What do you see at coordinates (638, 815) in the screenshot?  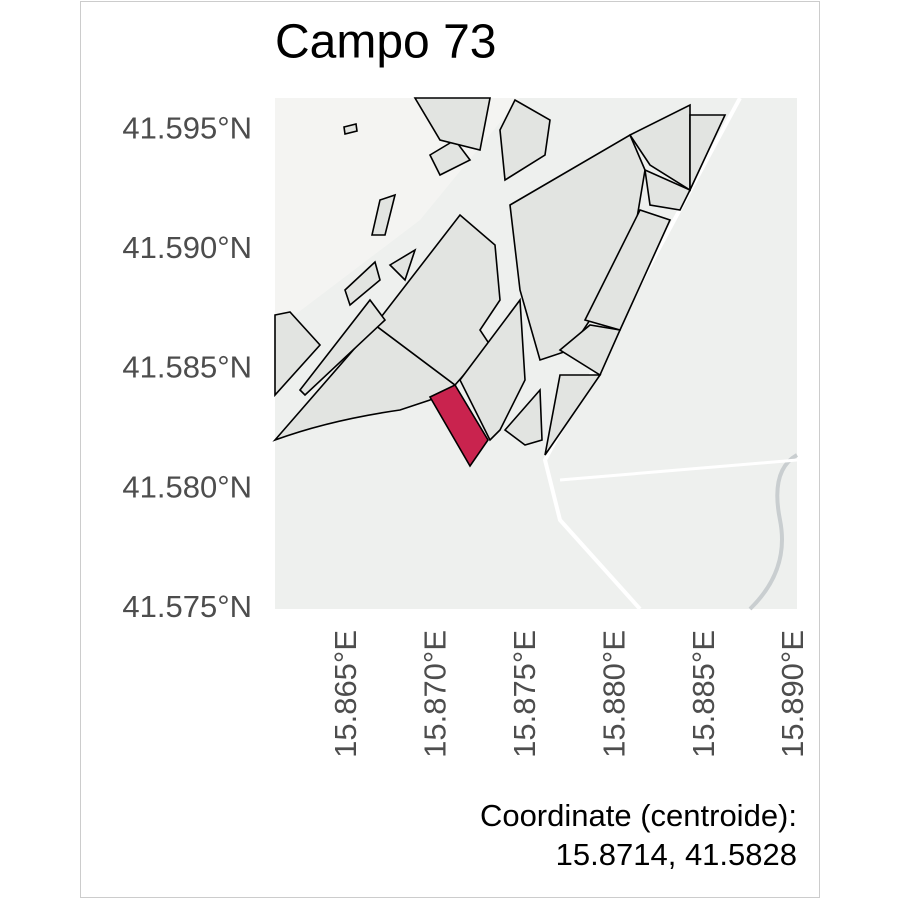 I see `caption: Coordinate (centroide):` at bounding box center [638, 815].